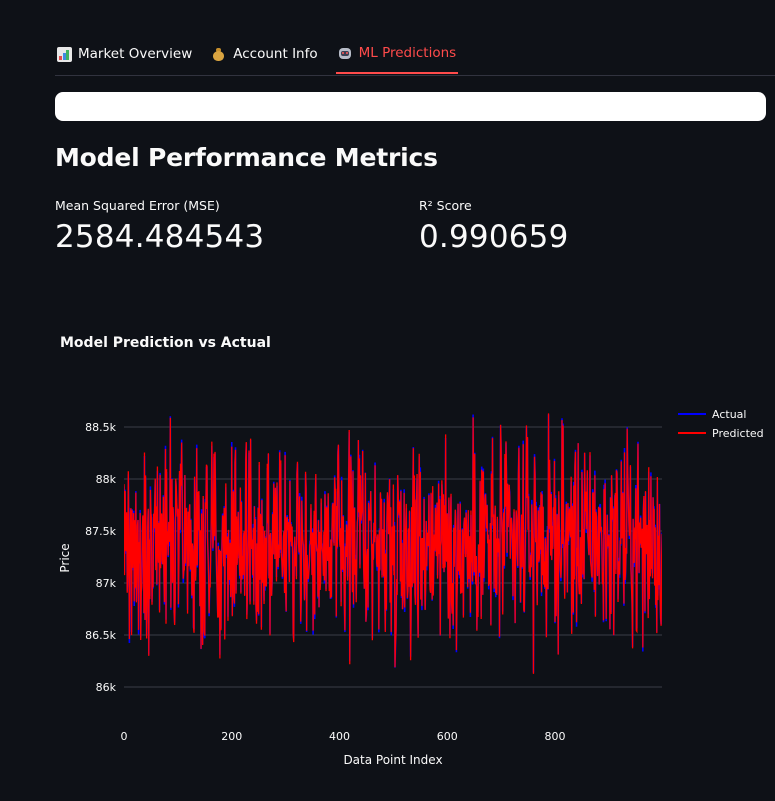 This screenshot has width=775, height=801. Describe the element at coordinates (64, 54) in the screenshot. I see `bar-chart-icon` at that location.